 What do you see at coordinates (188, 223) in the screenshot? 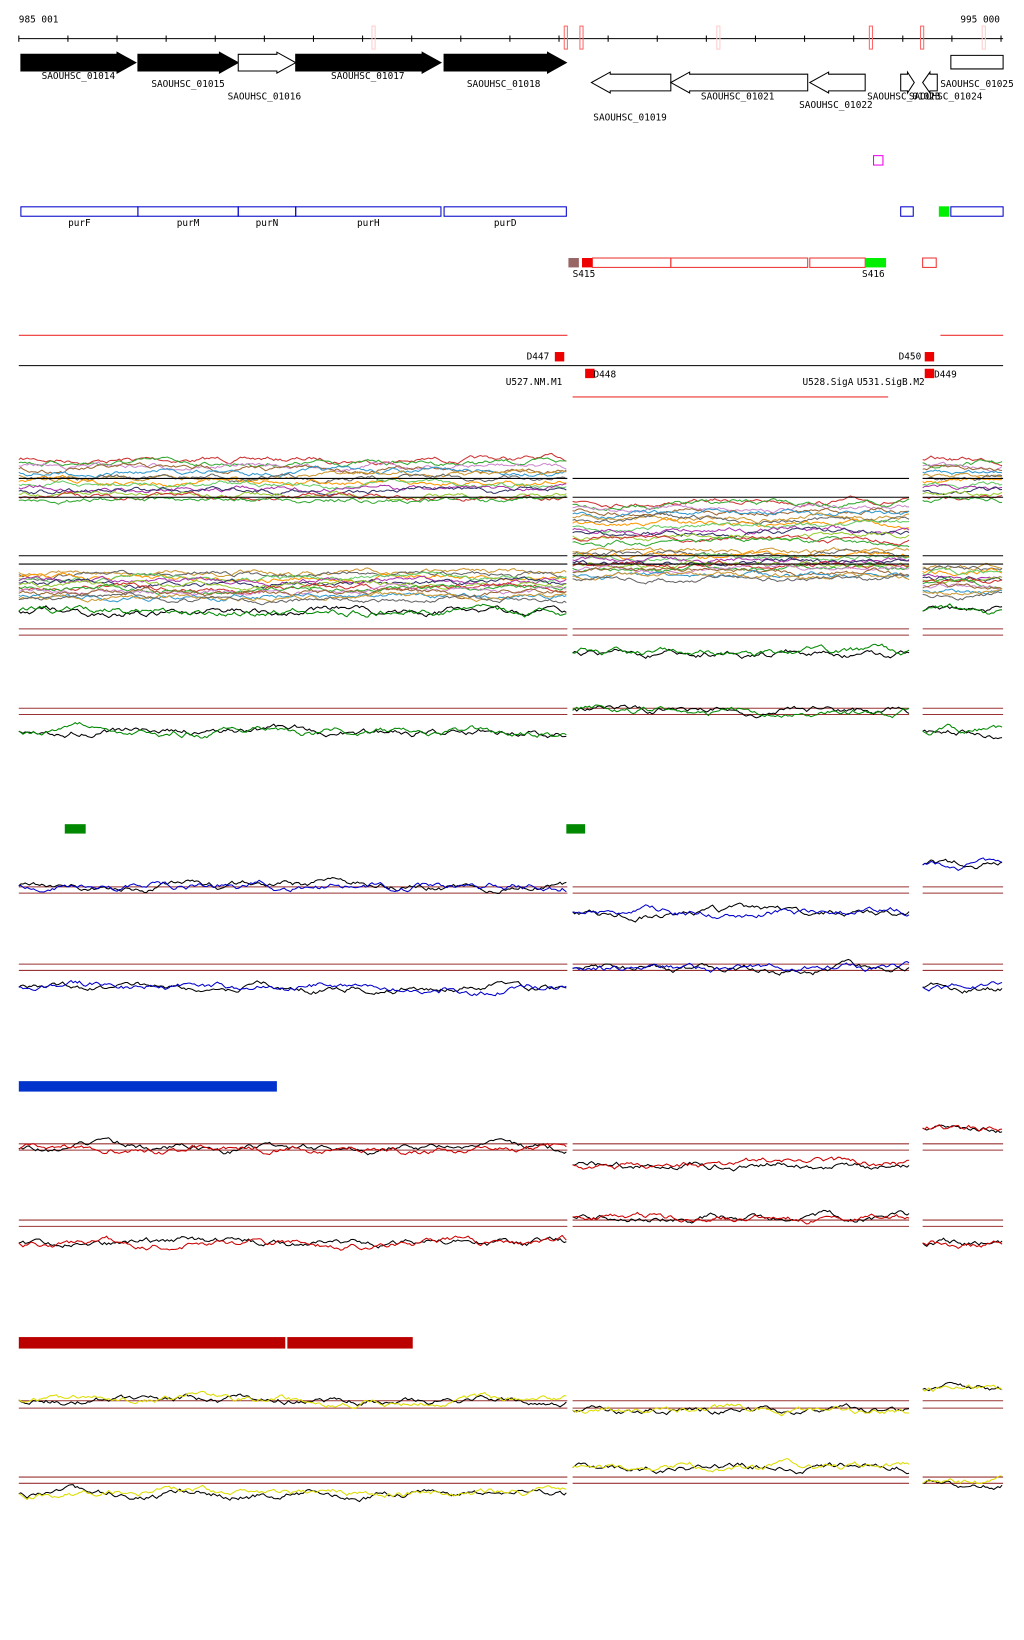
I see `operon-label: purM` at bounding box center [188, 223].